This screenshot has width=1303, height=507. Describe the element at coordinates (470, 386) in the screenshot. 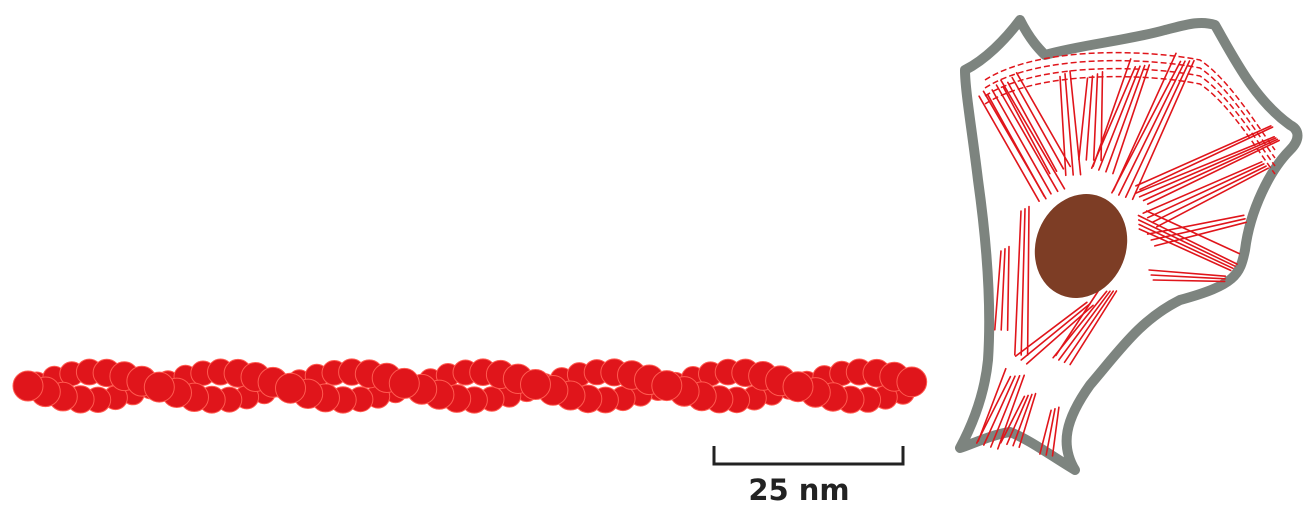

I see `actin-filament` at that location.